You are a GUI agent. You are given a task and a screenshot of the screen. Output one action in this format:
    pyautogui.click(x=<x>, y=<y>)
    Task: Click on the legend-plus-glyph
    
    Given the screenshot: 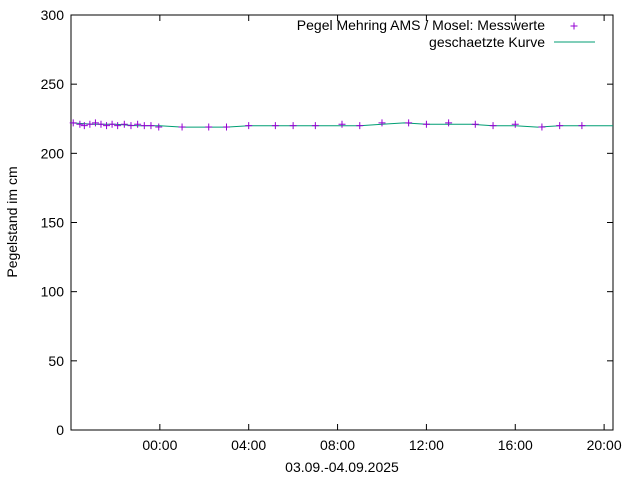 What is the action you would take?
    pyautogui.click(x=574, y=26)
    